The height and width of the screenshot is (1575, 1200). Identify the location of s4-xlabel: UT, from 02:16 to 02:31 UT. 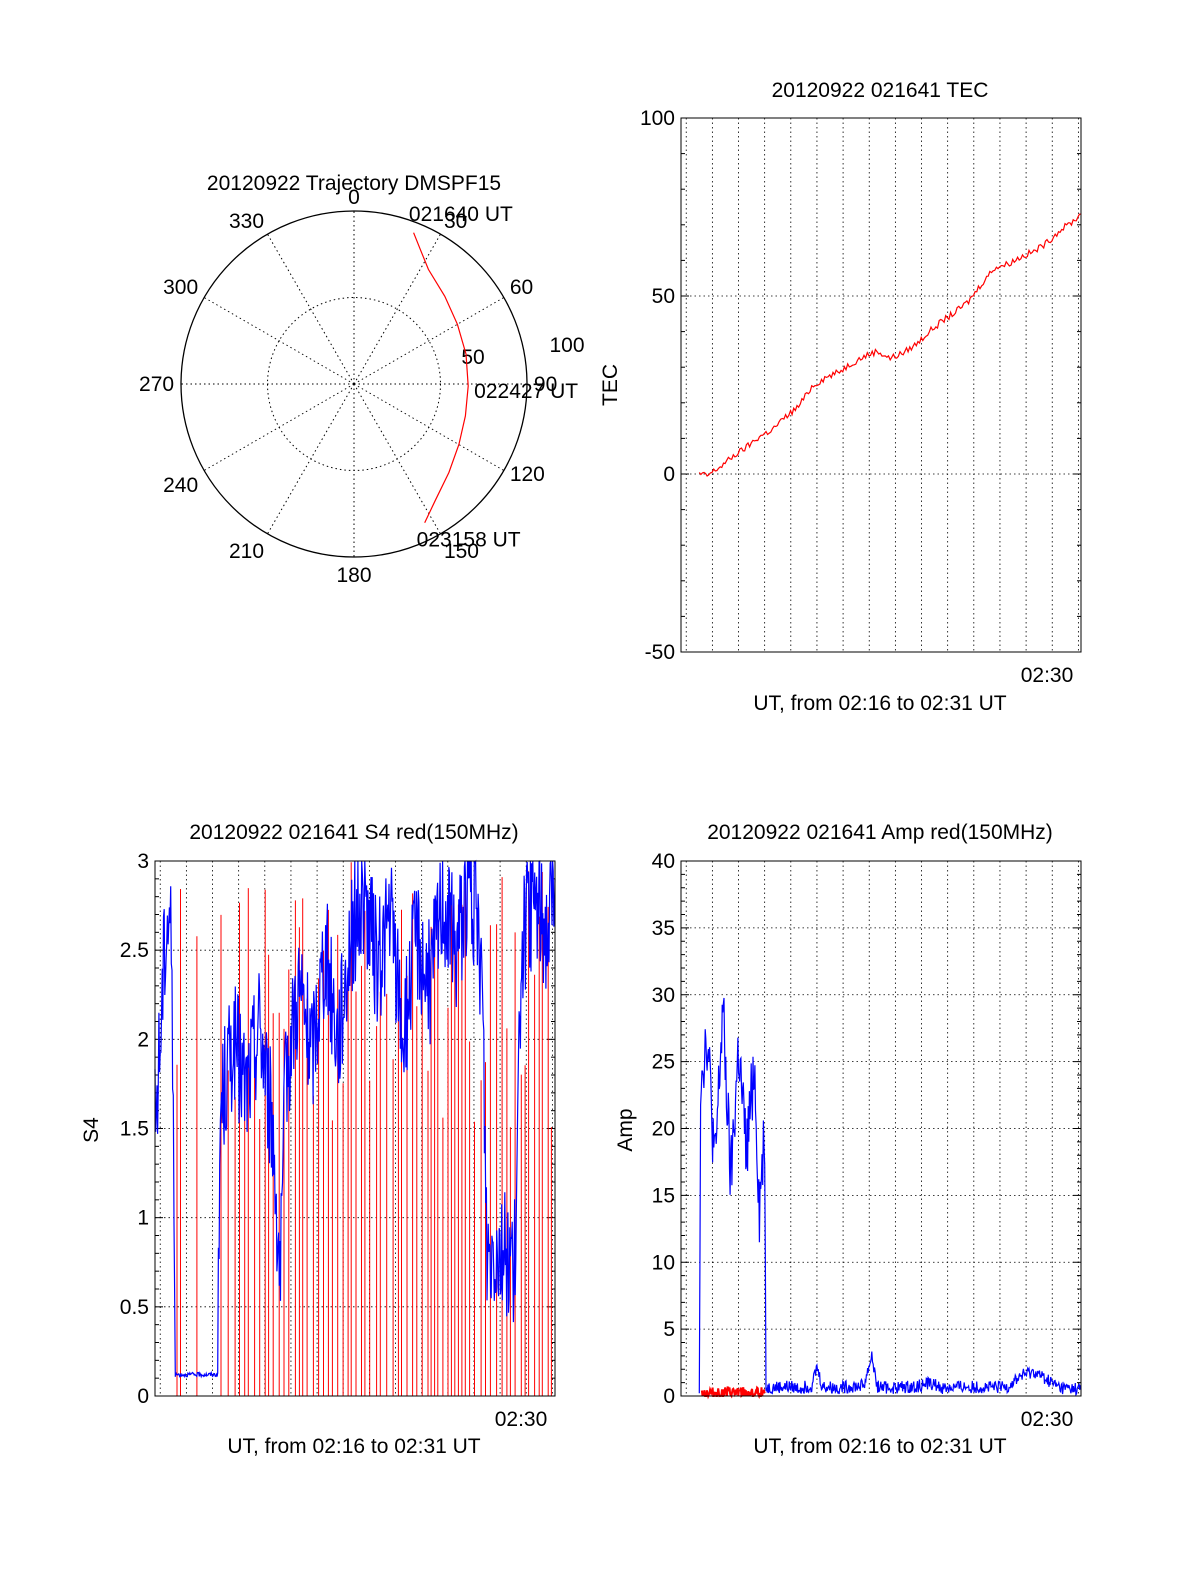
(353, 1446).